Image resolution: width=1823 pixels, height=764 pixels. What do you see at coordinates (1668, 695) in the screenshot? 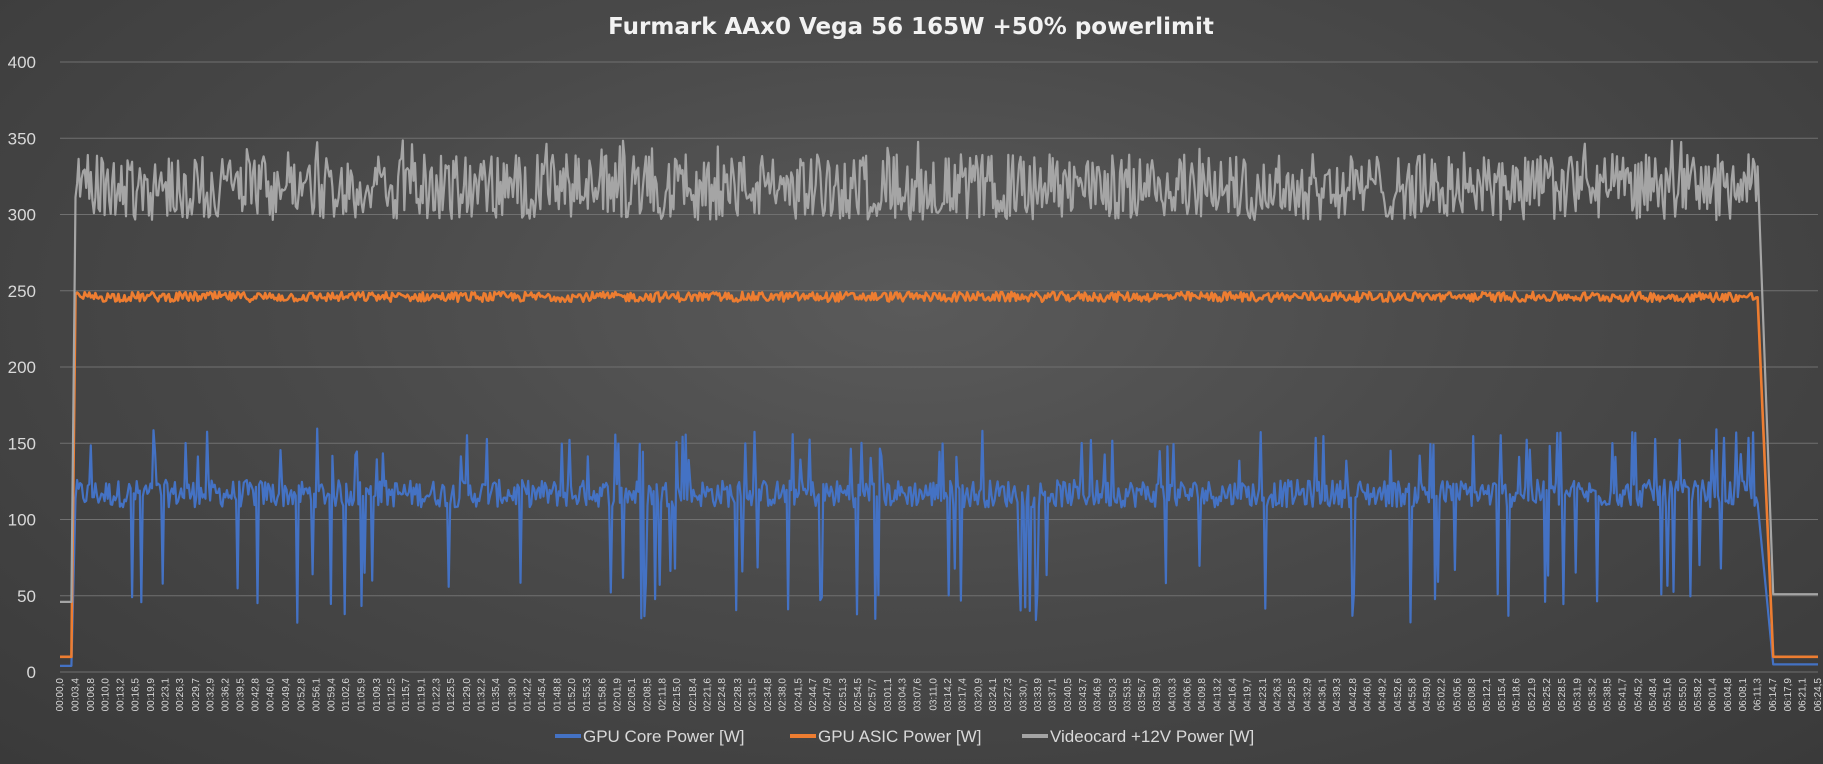
I see `x-tick-label: 05:51,6` at bounding box center [1668, 695].